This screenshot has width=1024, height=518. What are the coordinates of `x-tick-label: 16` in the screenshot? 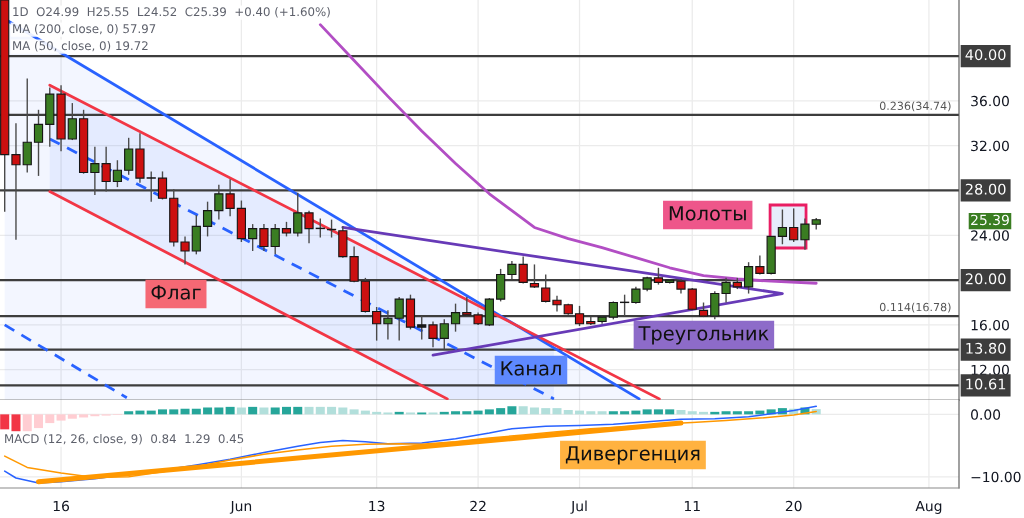 It's located at (61, 506).